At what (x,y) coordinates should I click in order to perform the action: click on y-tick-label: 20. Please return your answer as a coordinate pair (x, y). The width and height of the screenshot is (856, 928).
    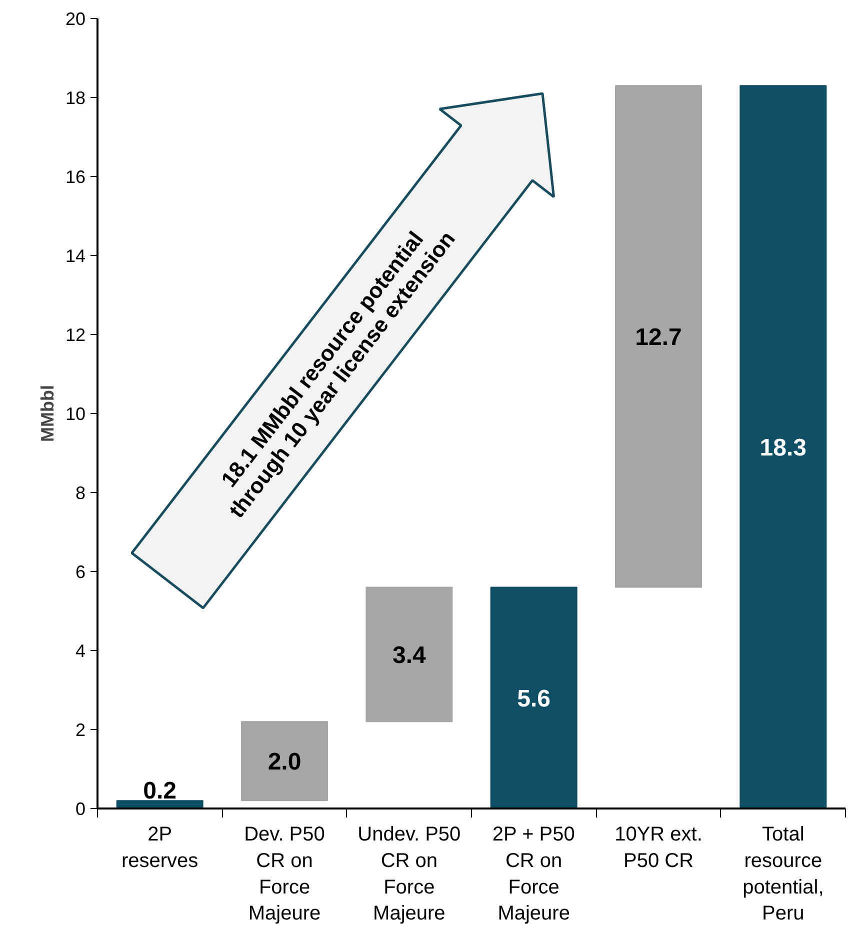
    Looking at the image, I should click on (75, 19).